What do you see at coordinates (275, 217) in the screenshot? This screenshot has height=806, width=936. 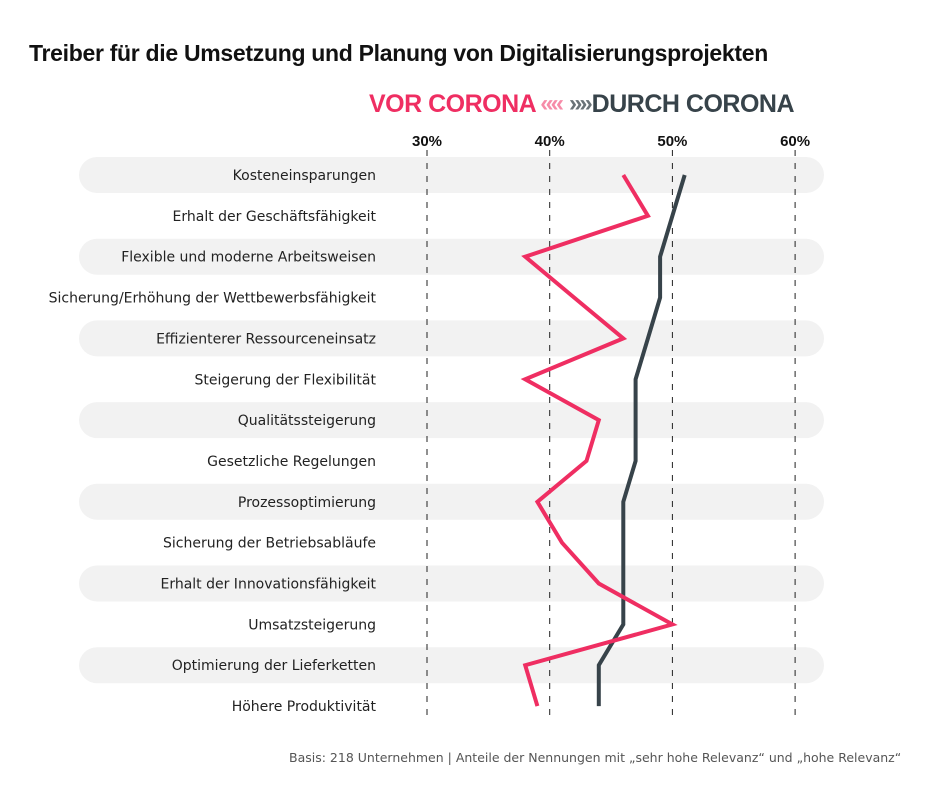 I see `category-label: Erhalt der Geschäftsfähigkeit` at bounding box center [275, 217].